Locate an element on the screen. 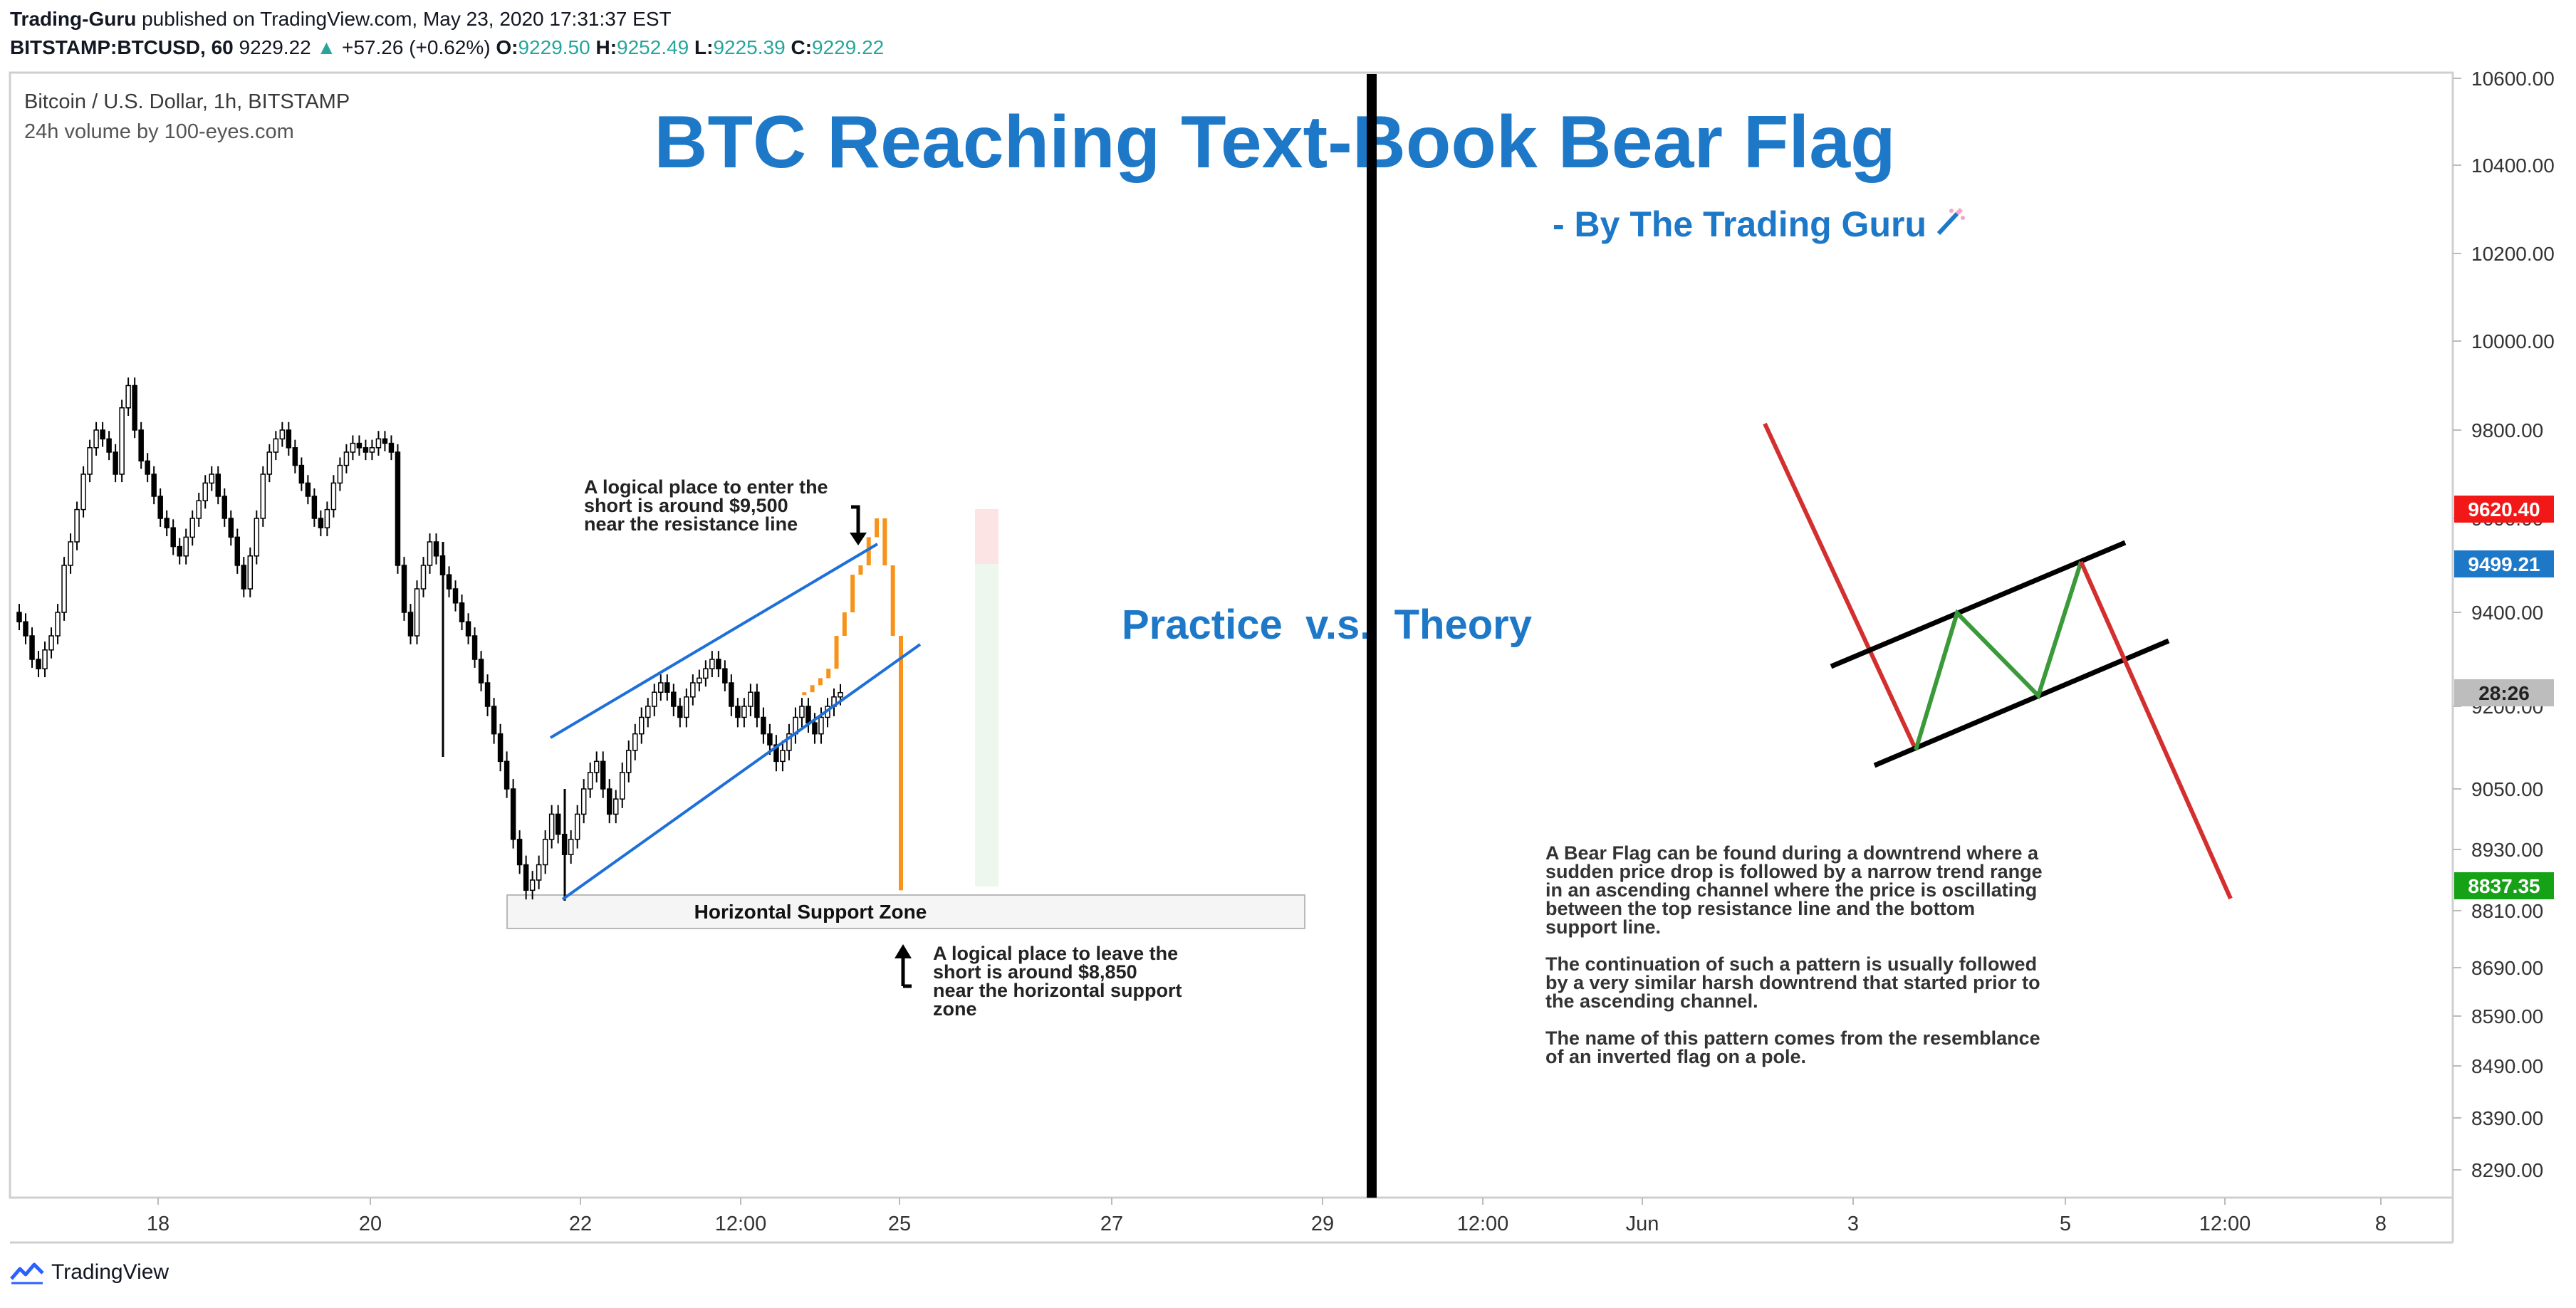 This screenshot has width=2576, height=1308. price-tags: 9620.40 9499.21 28:26 8837.35 is located at coordinates (2504, 697).